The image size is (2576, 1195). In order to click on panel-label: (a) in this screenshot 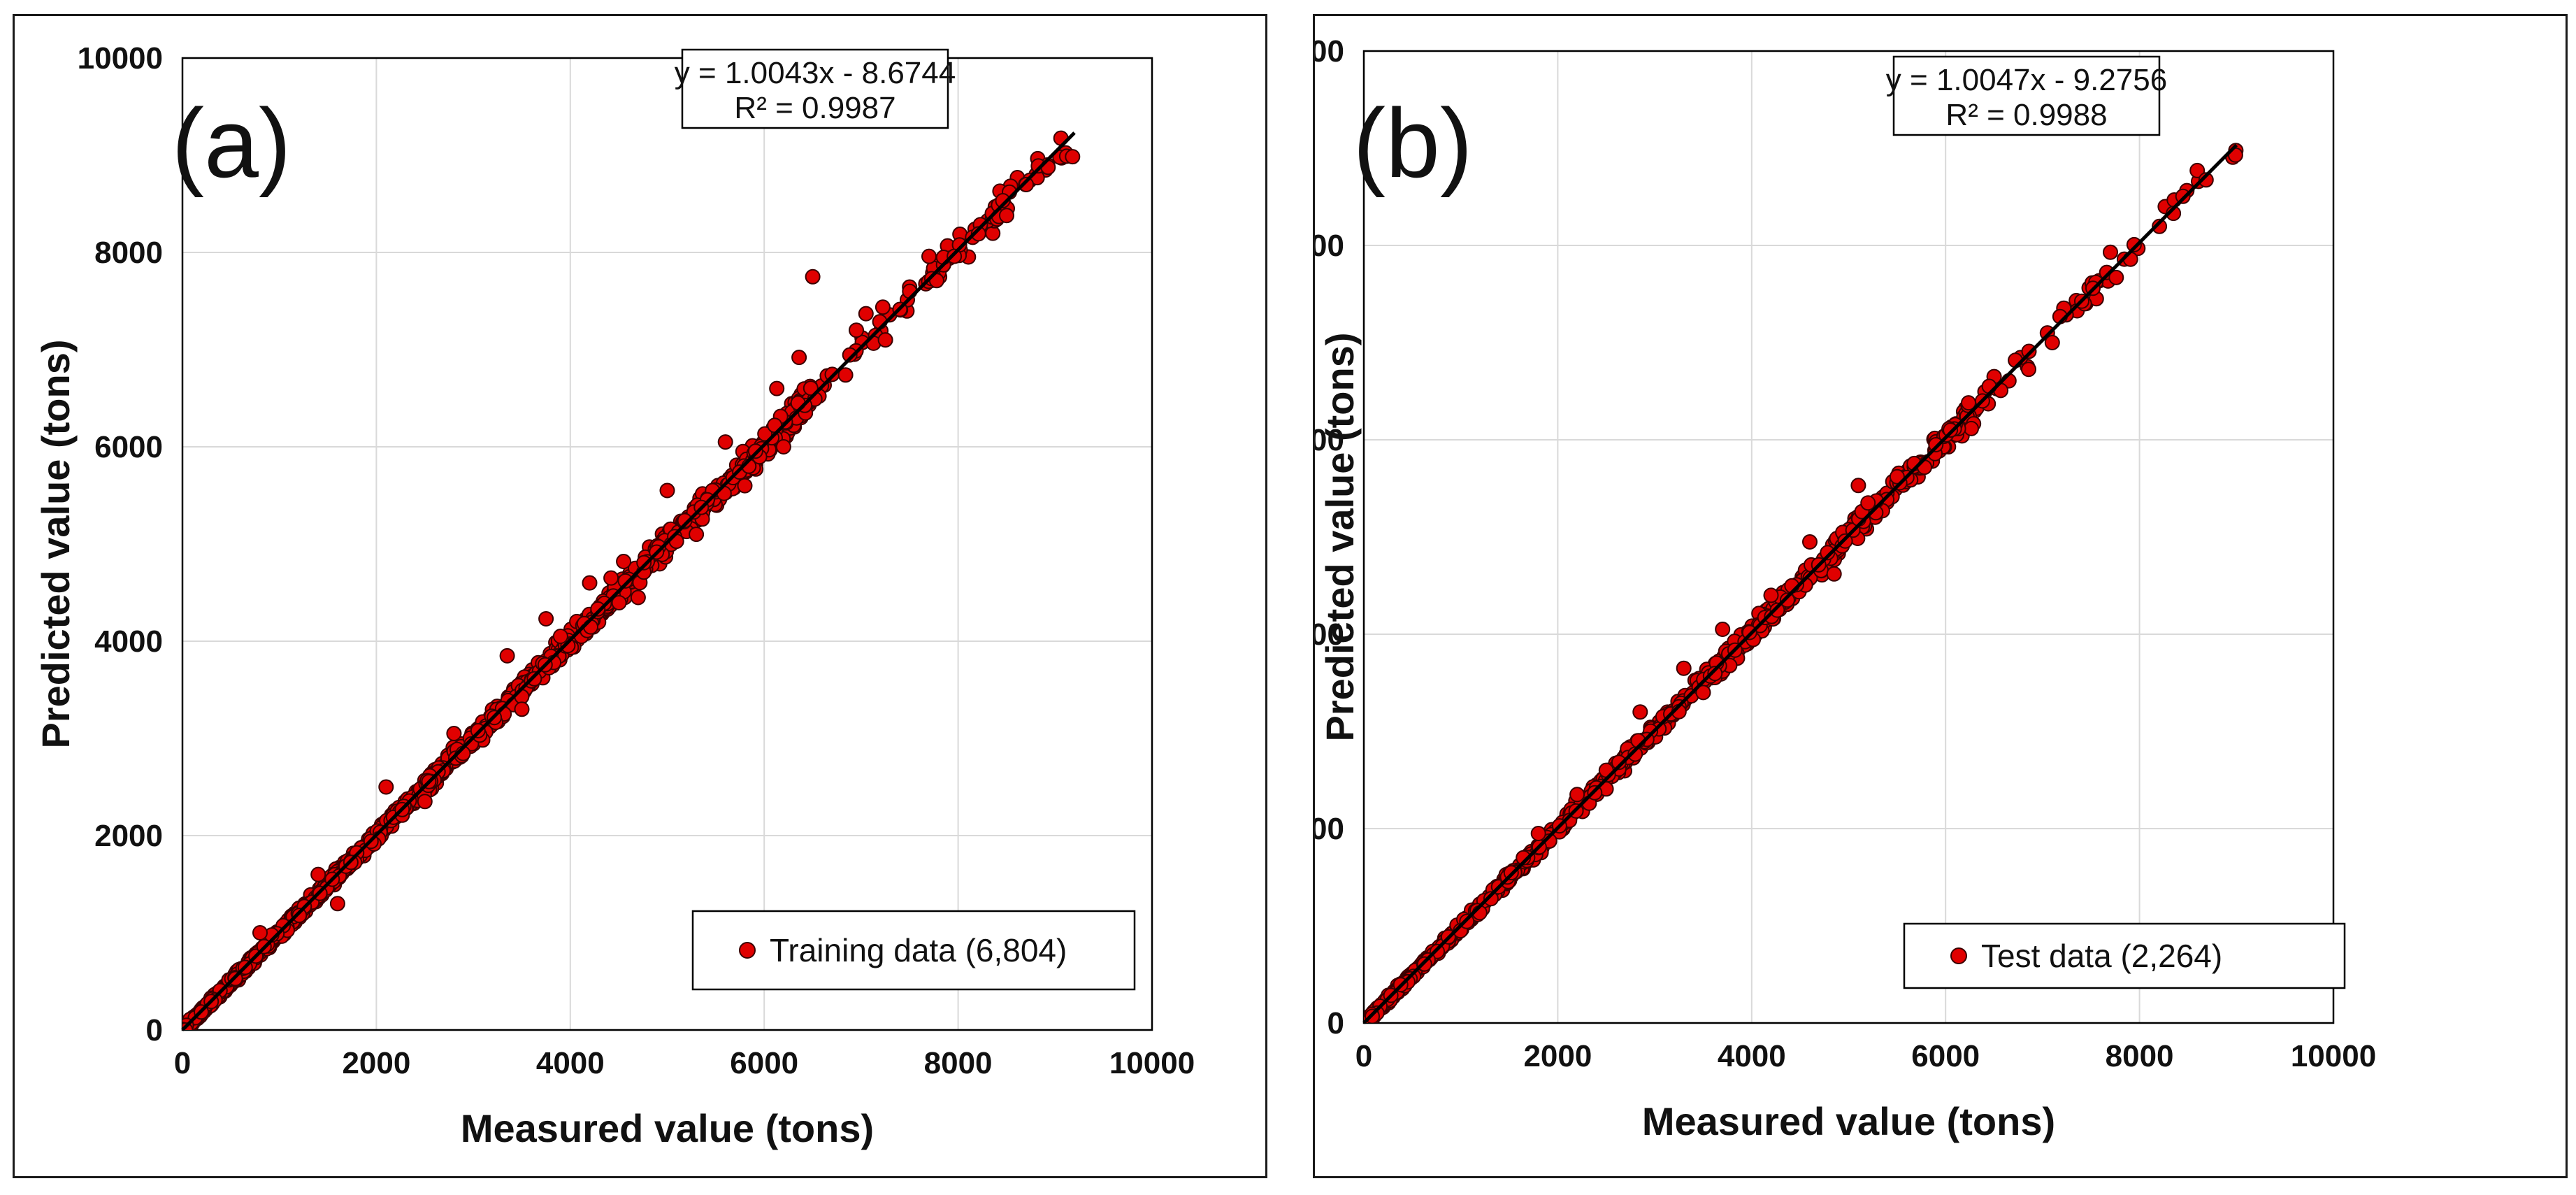, I will do `click(231, 143)`.